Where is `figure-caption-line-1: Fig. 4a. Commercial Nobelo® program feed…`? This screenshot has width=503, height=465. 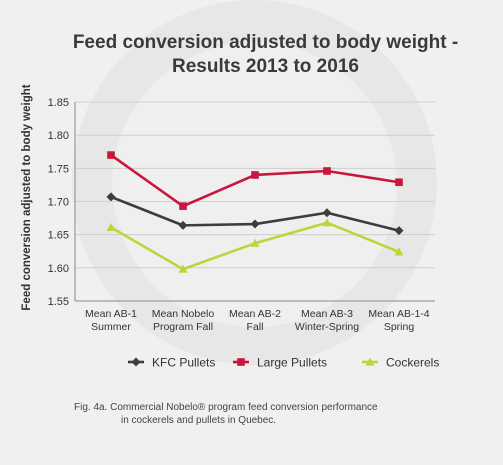
figure-caption-line-1: Fig. 4a. Commercial Nobelo® program feed… is located at coordinates (226, 407).